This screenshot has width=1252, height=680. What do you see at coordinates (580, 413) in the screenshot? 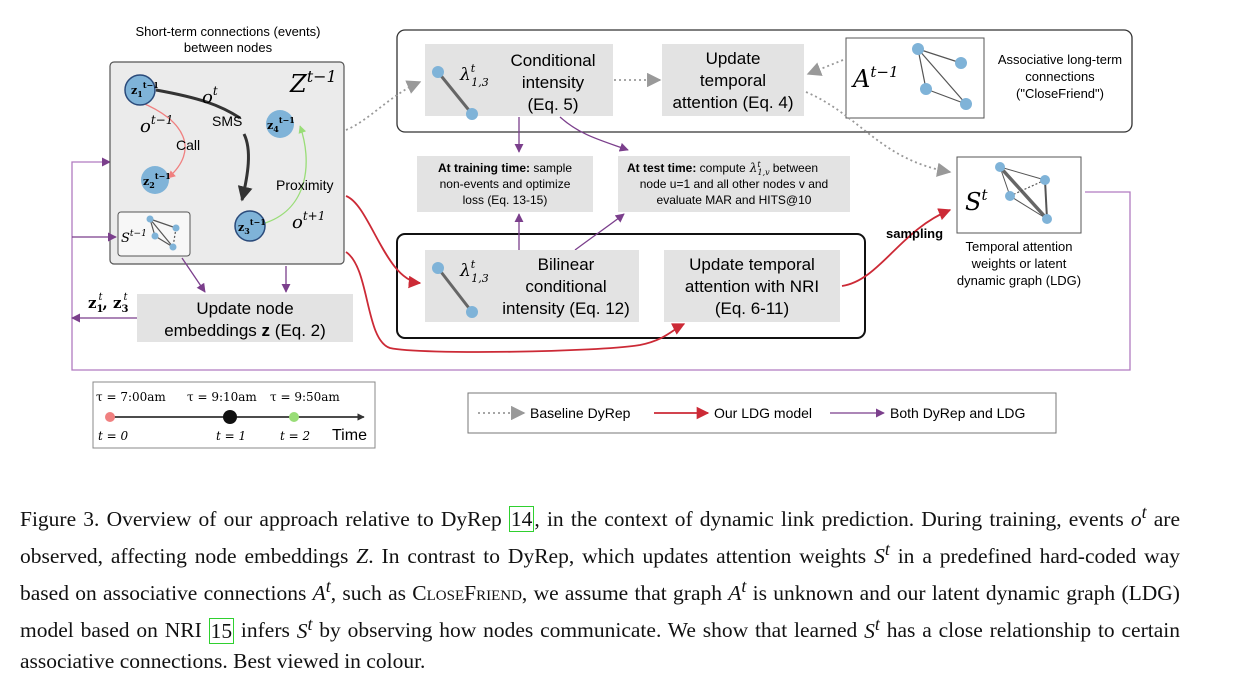
I see `legend-baseline-label: Baseline DyRep` at bounding box center [580, 413].